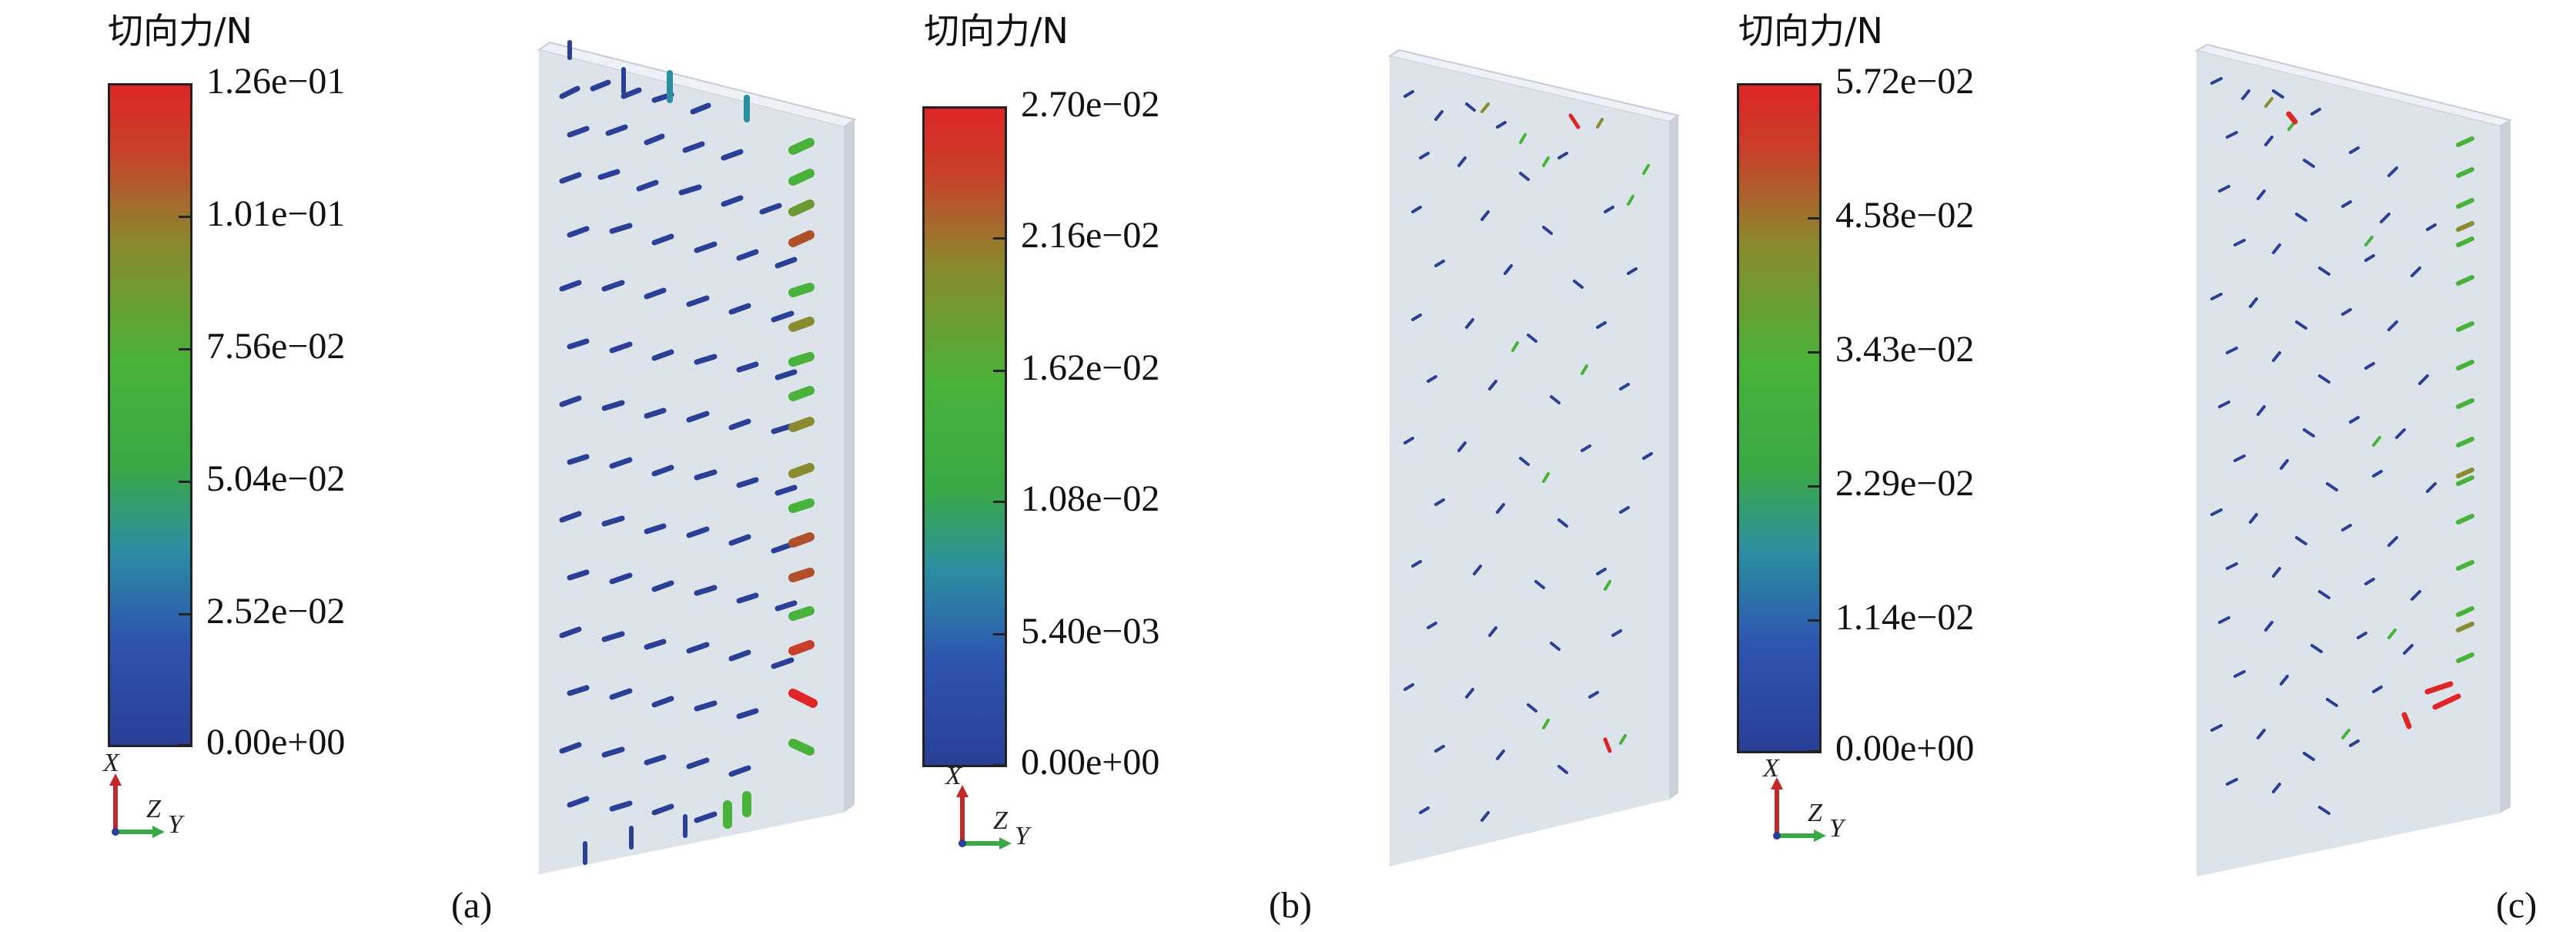 Image resolution: width=2576 pixels, height=932 pixels. I want to click on colorbar-tick-label: 1.01e−01, so click(276, 213).